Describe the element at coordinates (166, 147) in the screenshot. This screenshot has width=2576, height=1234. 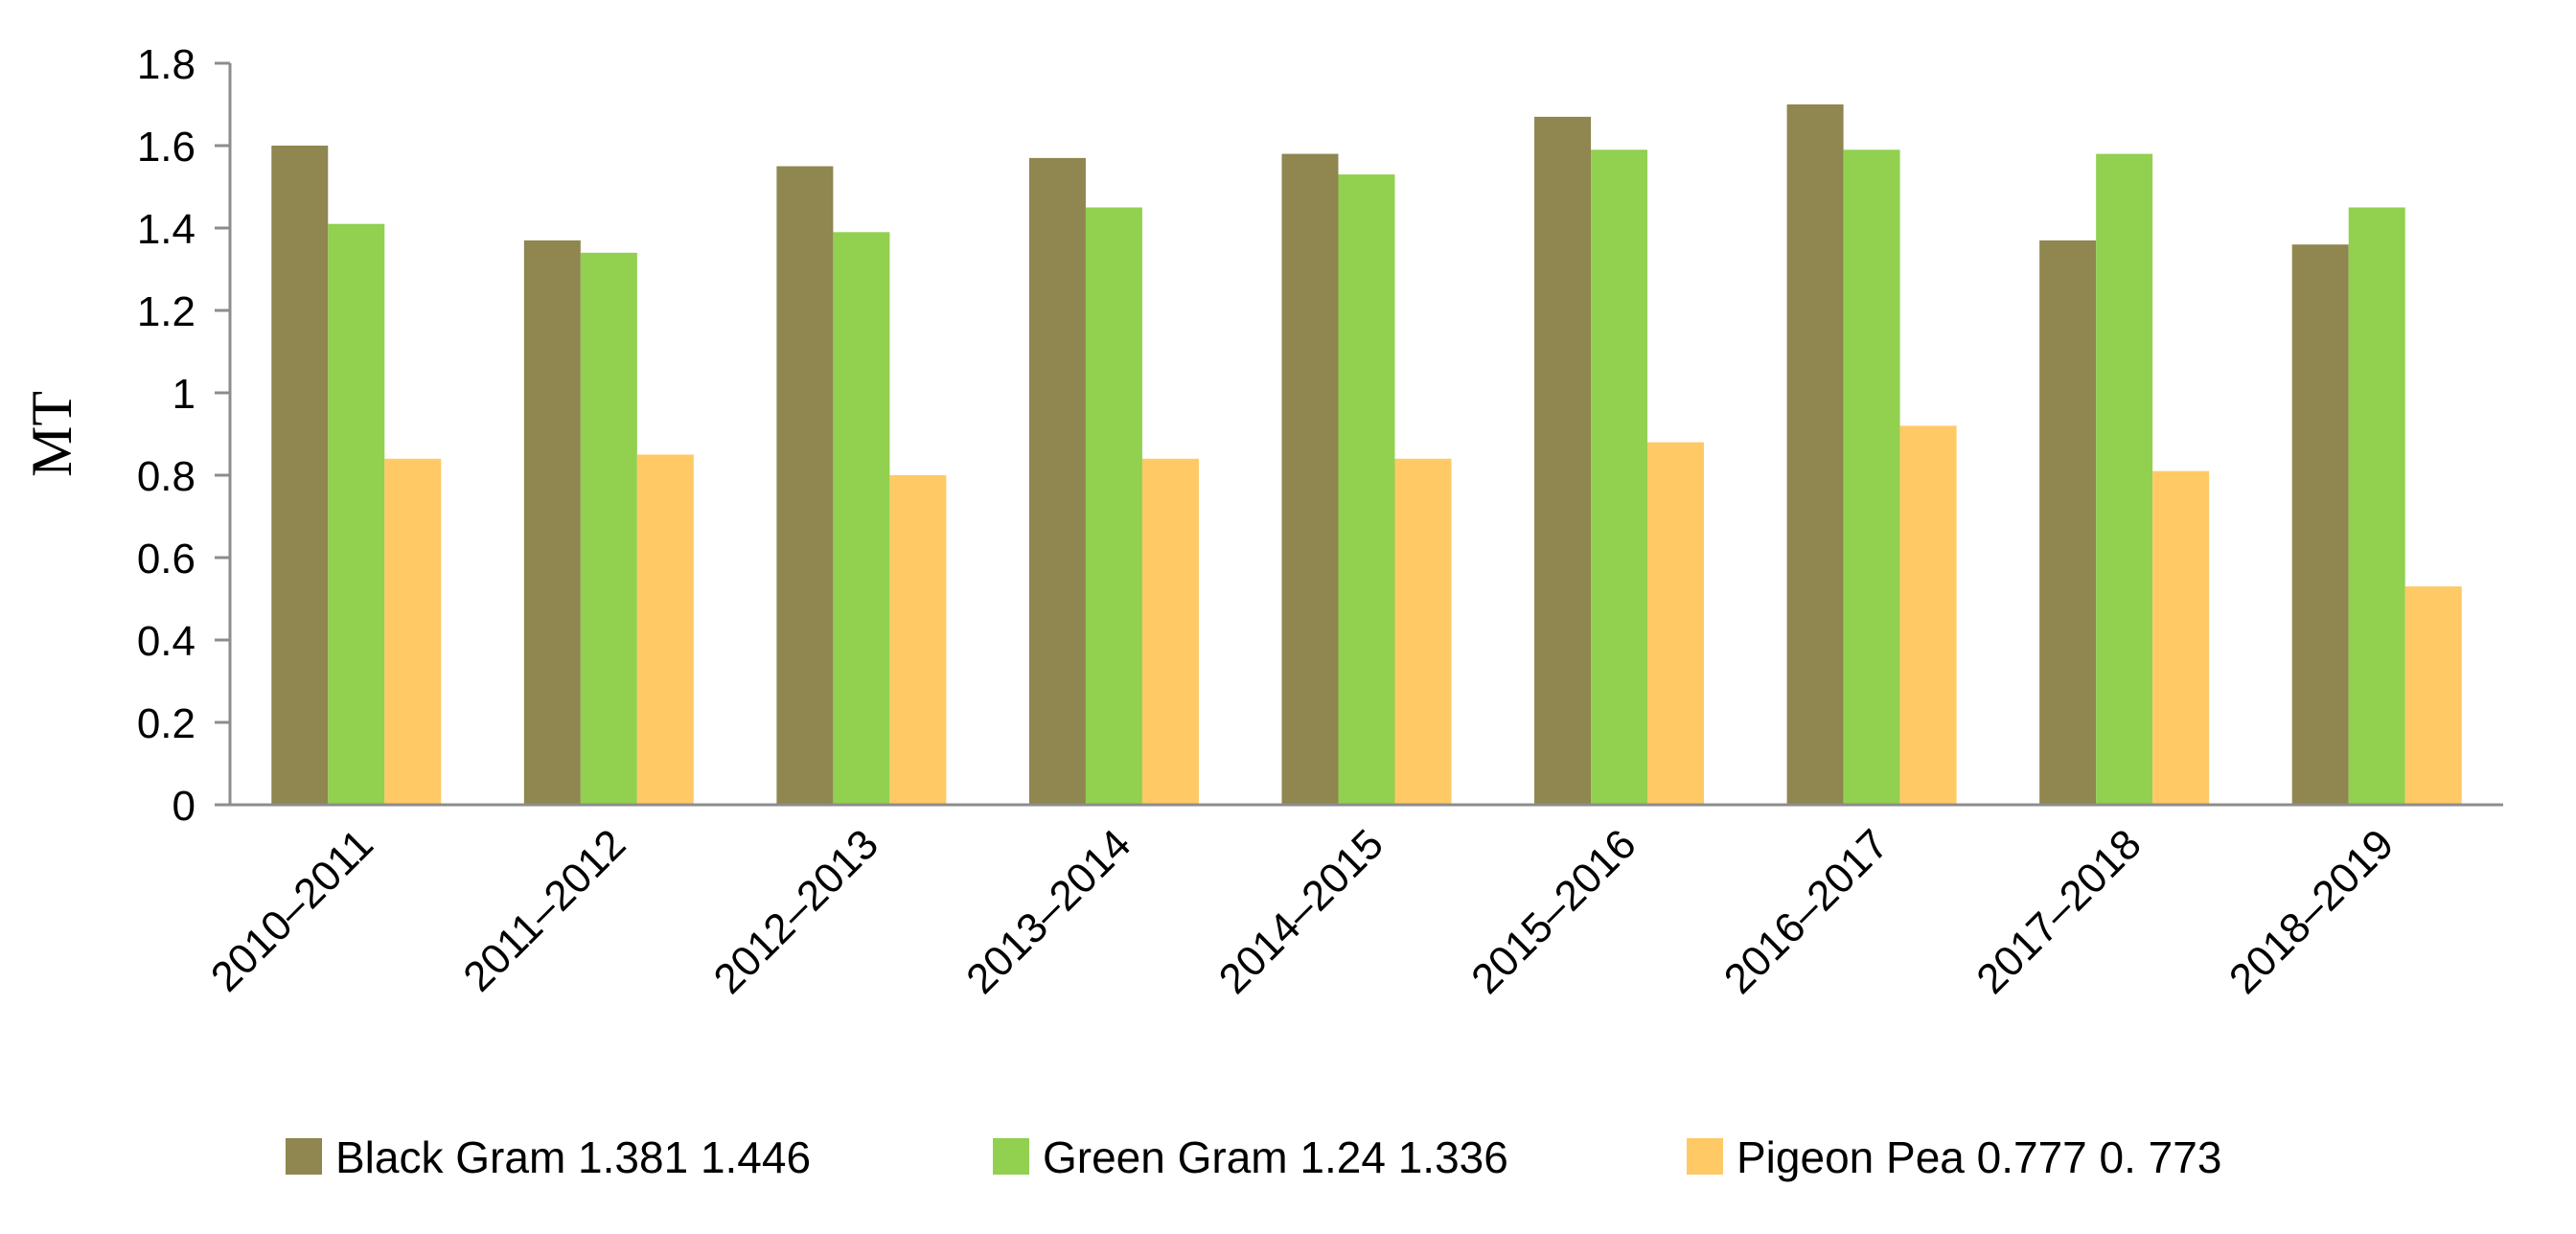
I see `y-tick-label: 1.6` at that location.